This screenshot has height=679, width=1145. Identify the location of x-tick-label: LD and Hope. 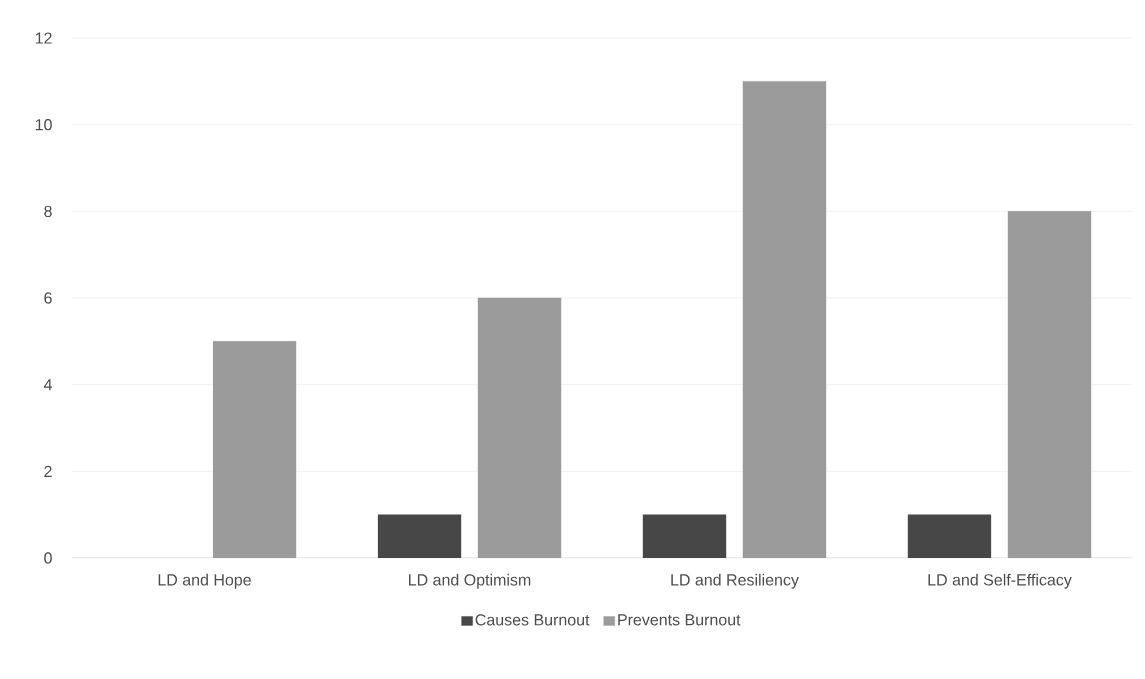
(204, 581).